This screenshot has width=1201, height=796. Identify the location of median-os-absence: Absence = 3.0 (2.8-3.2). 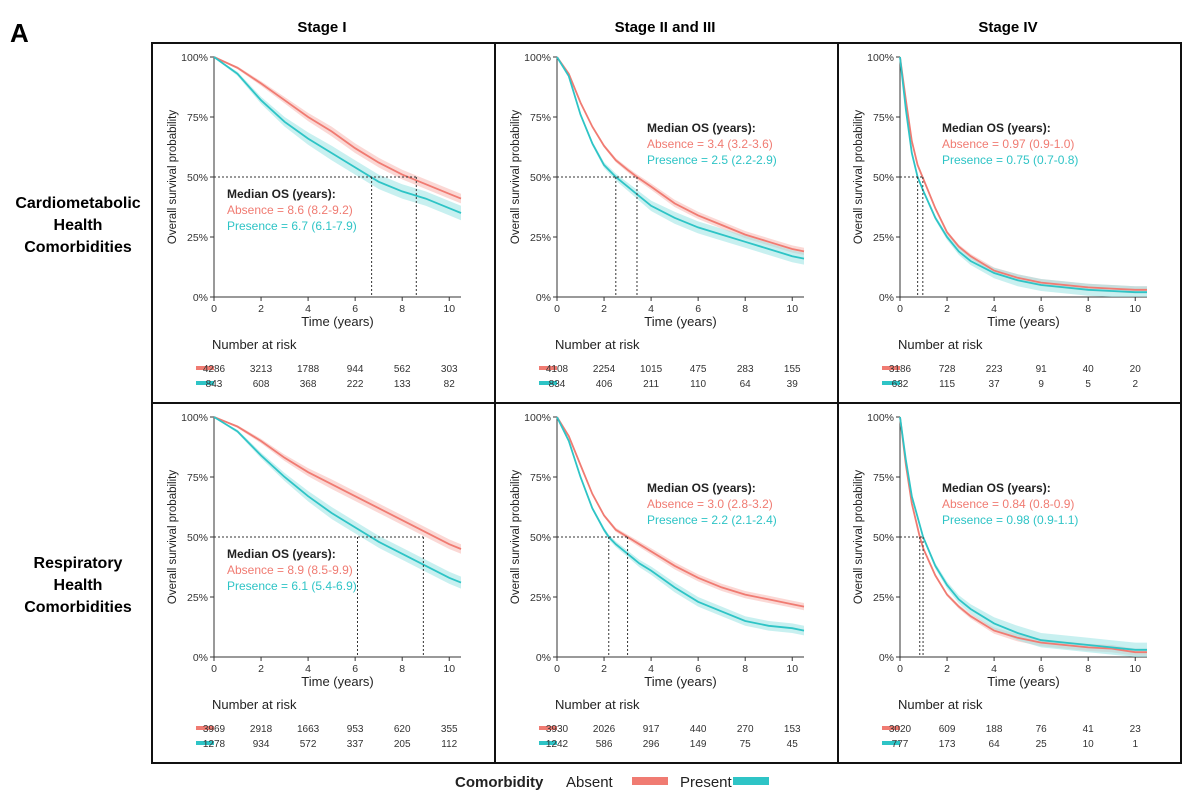
(710, 504).